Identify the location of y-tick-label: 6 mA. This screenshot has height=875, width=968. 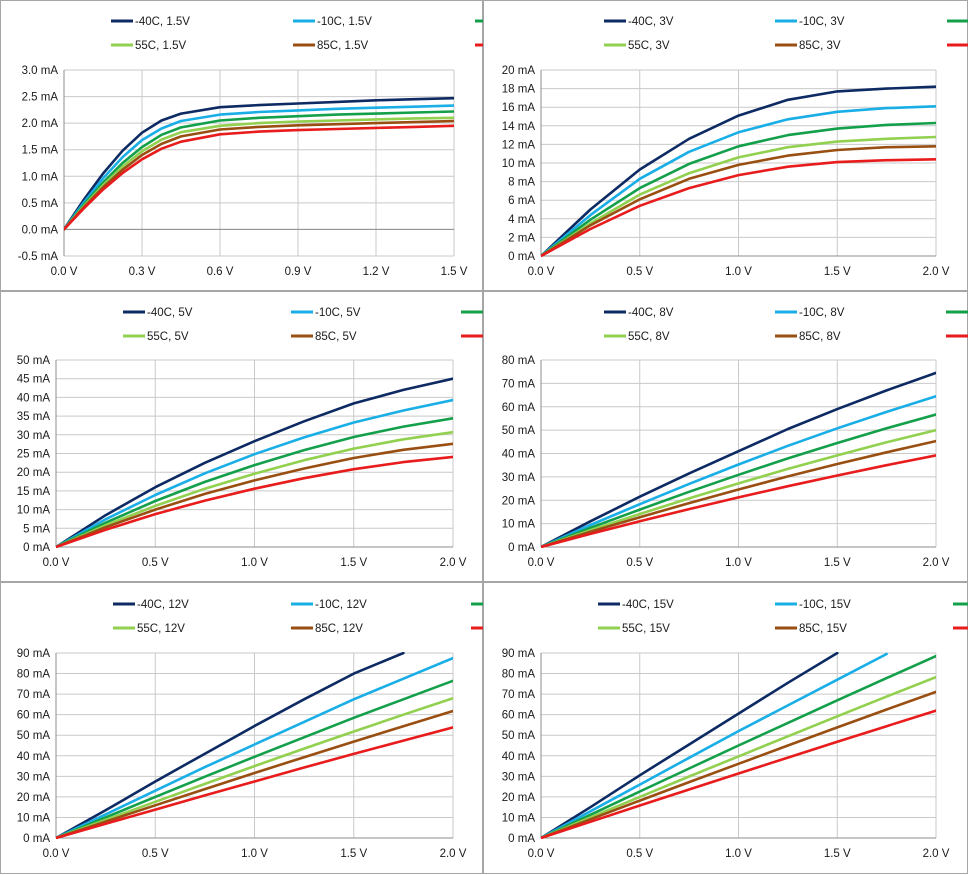
(521, 201).